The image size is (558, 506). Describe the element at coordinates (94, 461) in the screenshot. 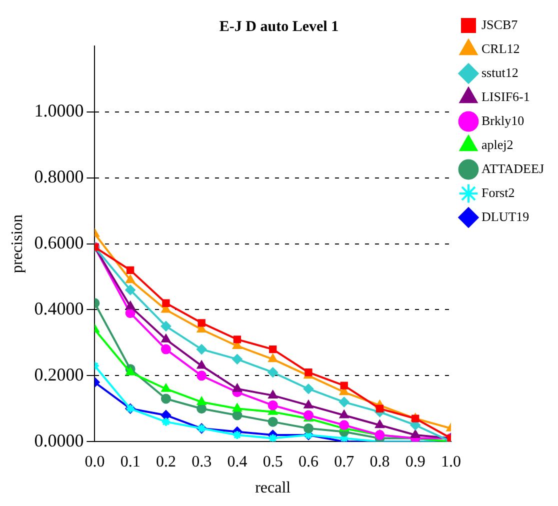

I see `x-tick-label: 0.0` at that location.